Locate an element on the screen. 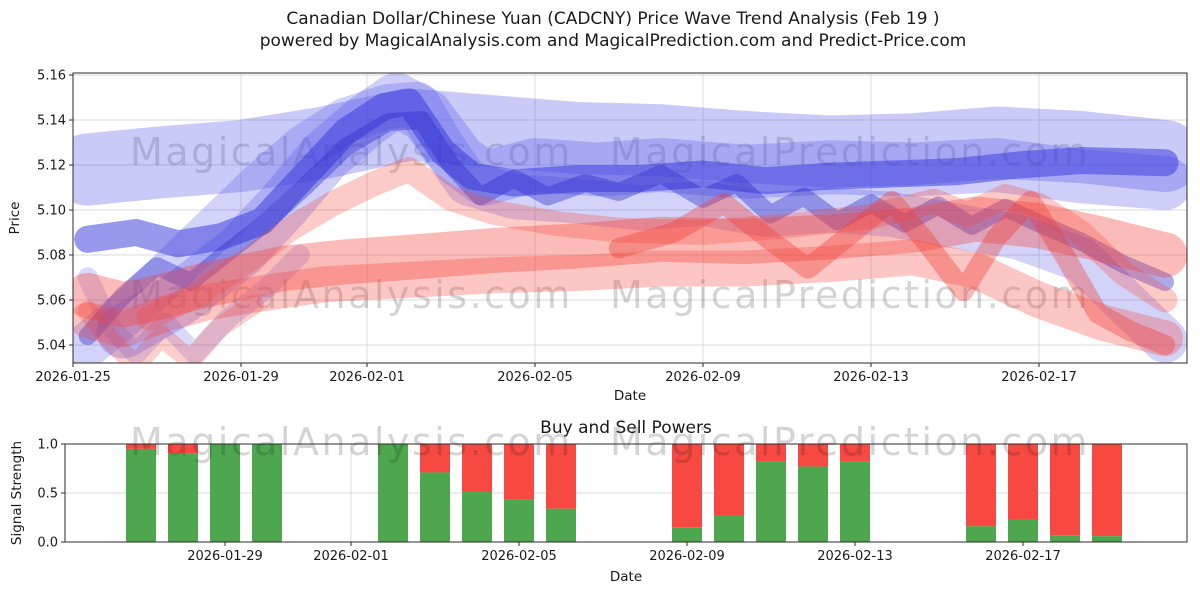  y-tick-label: 5.12 is located at coordinates (51, 166).